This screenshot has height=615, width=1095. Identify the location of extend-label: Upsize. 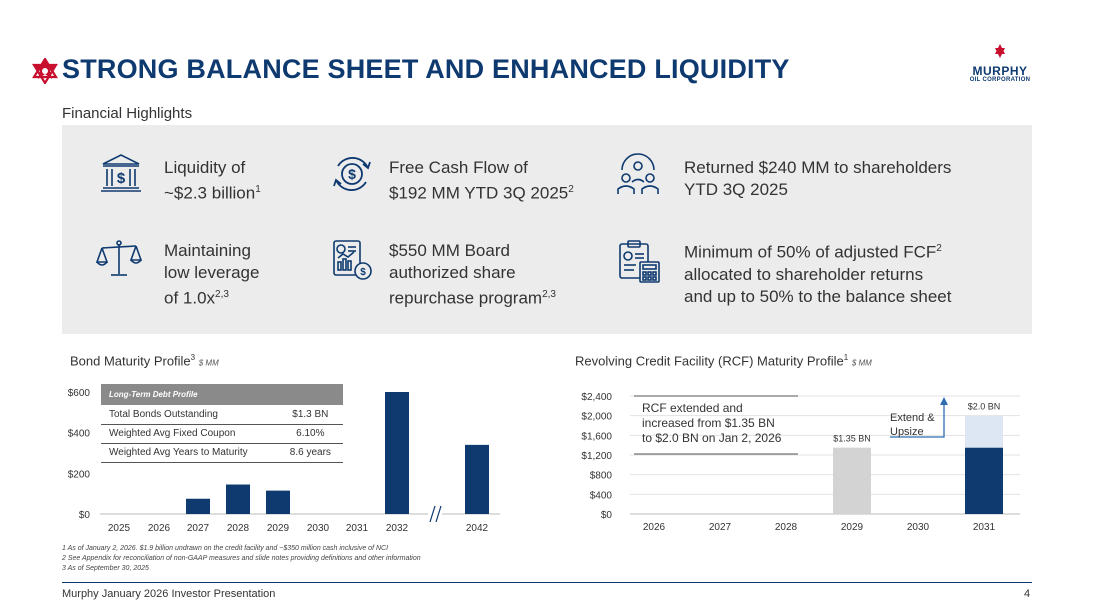
(907, 432).